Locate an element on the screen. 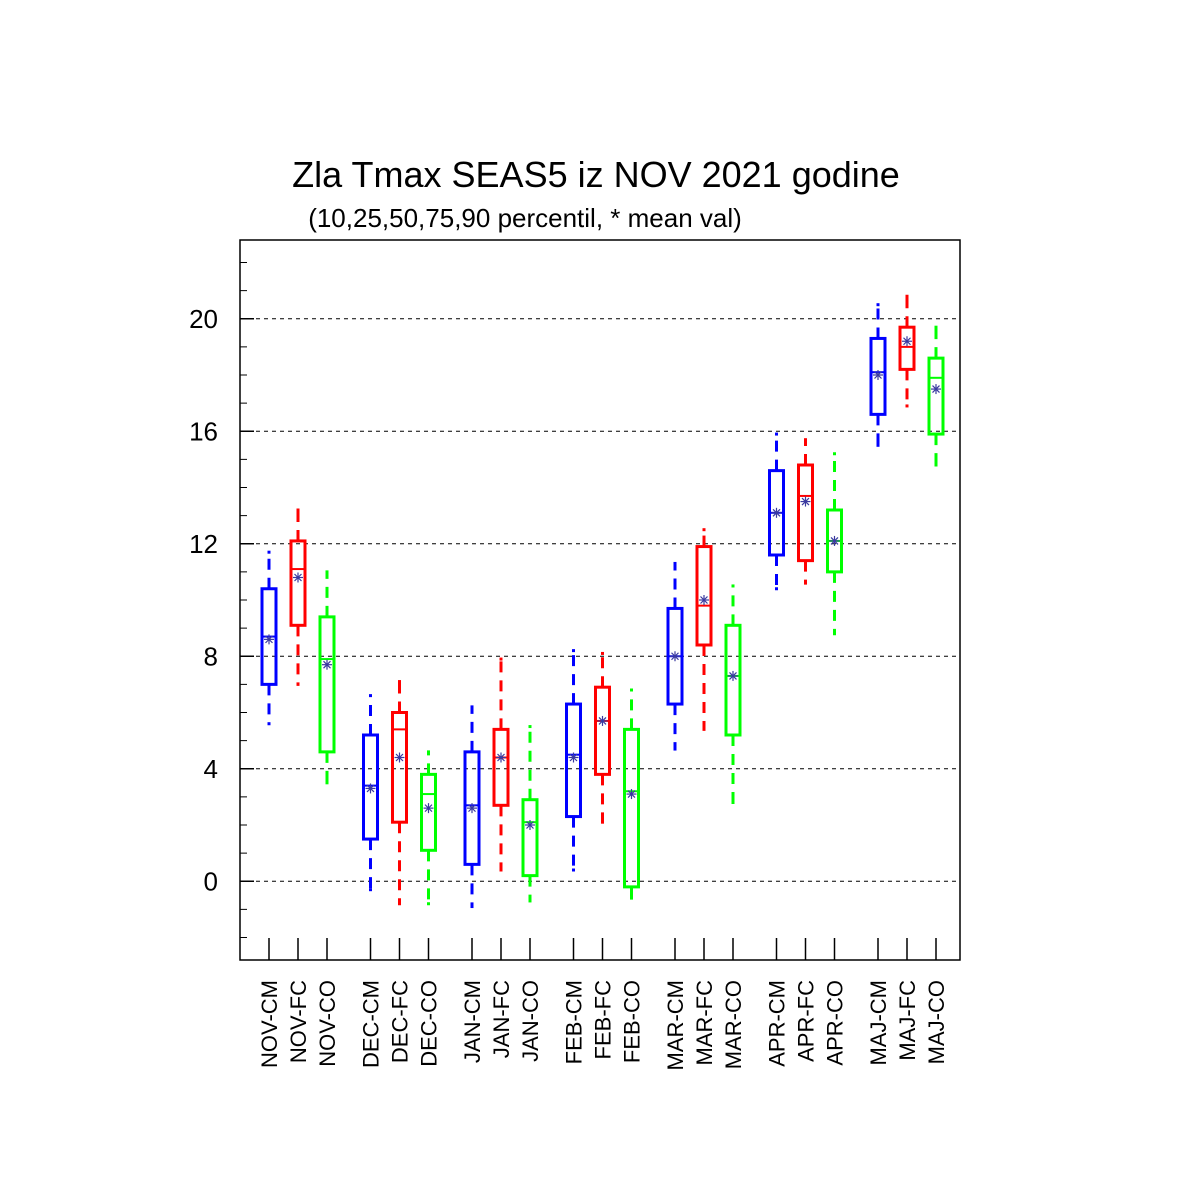 This screenshot has height=1200, width=1200. box-apr-cm is located at coordinates (776, 511).